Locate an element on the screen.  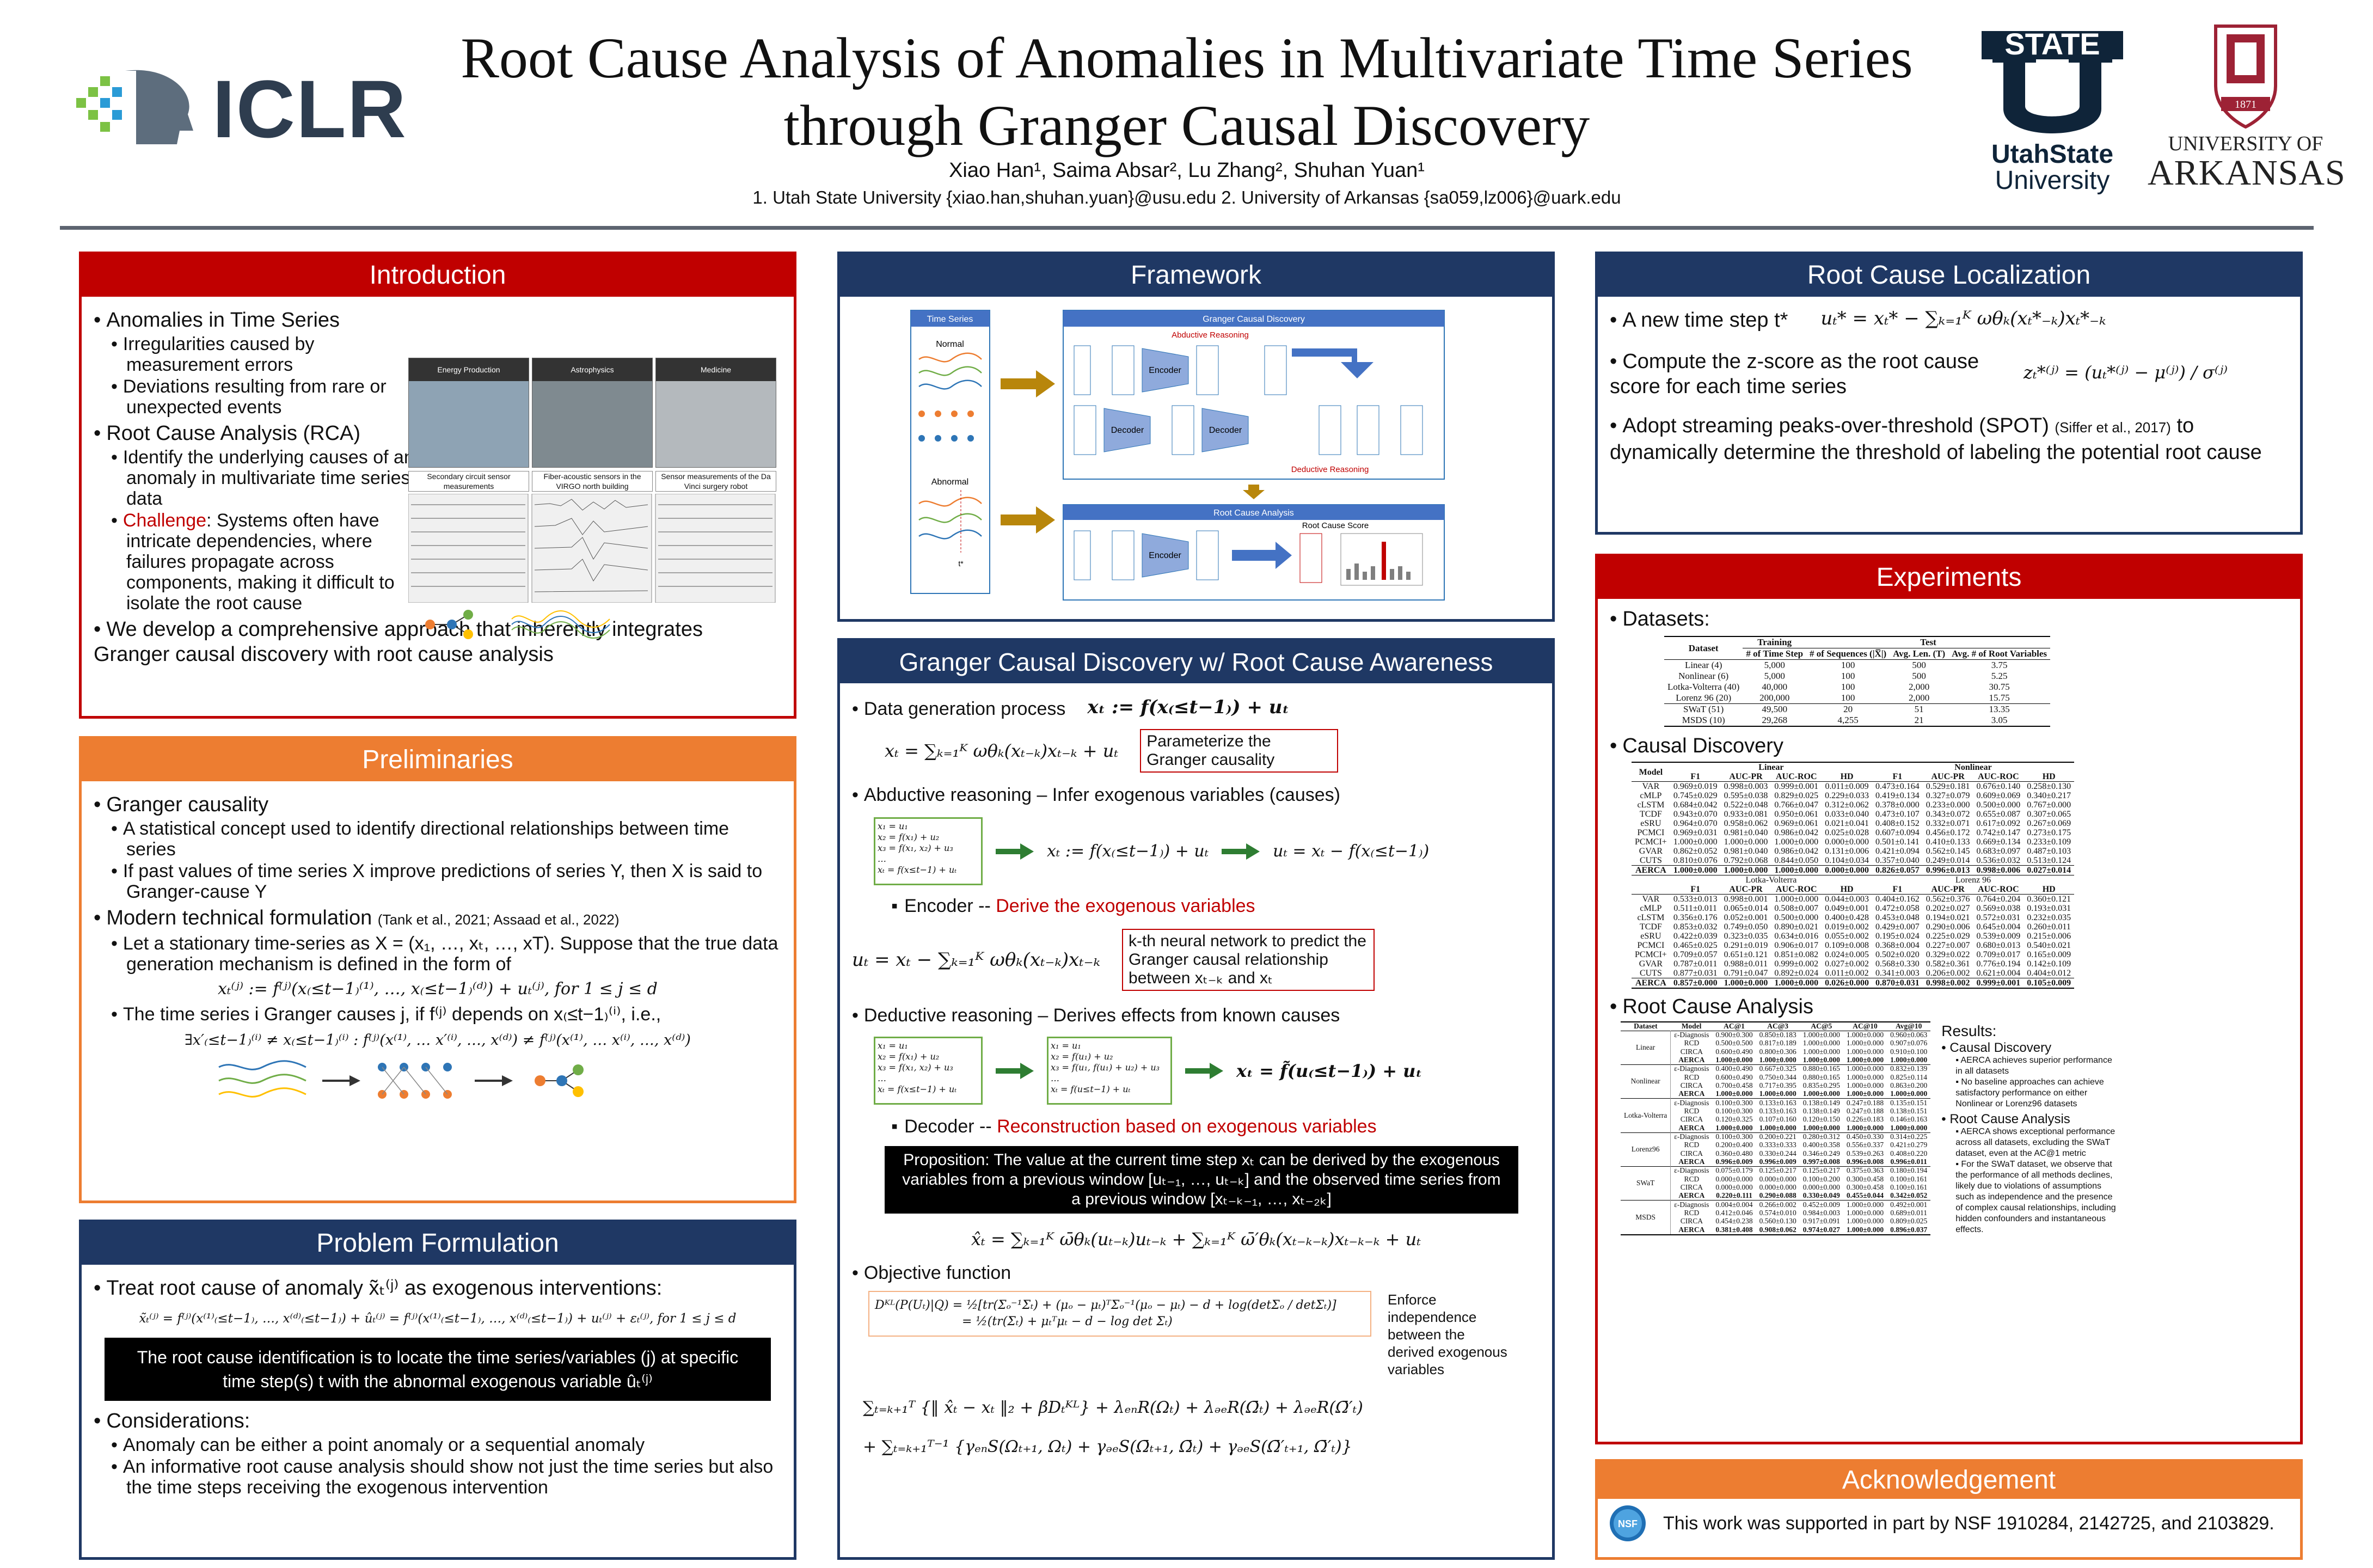
cd-cell: 0.969±0.061 is located at coordinates (1796, 823).